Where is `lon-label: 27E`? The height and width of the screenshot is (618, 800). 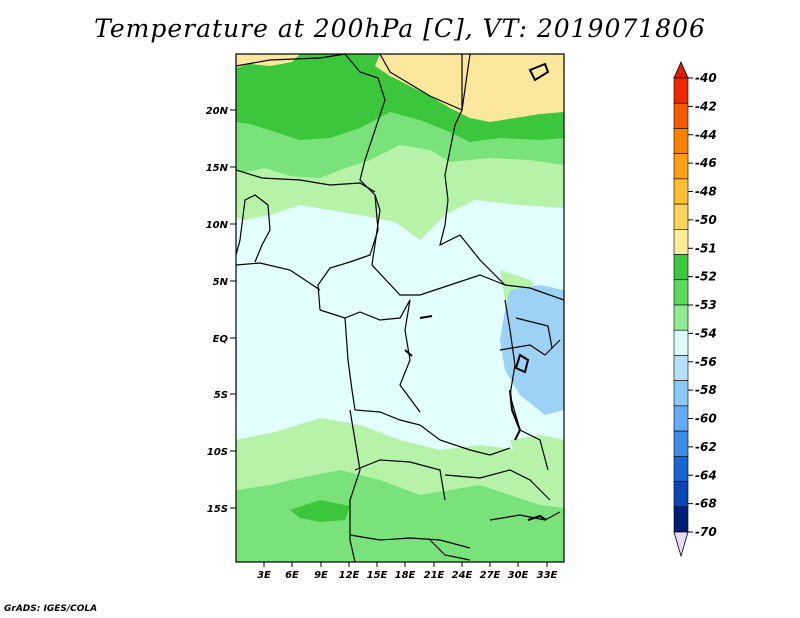 lon-label: 27E is located at coordinates (490, 575).